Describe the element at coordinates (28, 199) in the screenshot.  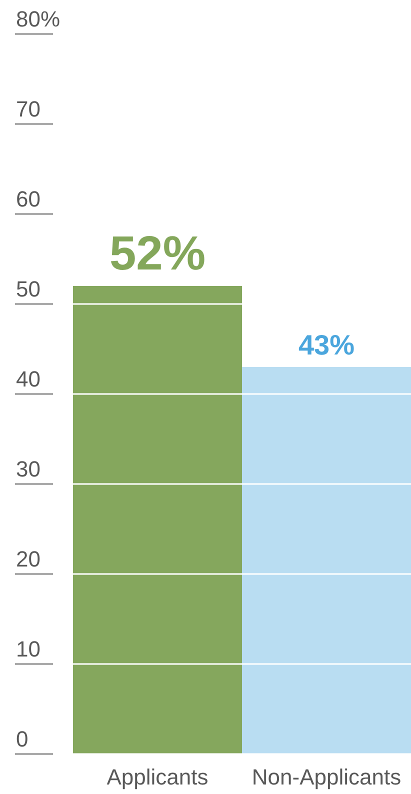
I see `y-tick-label: 60` at that location.